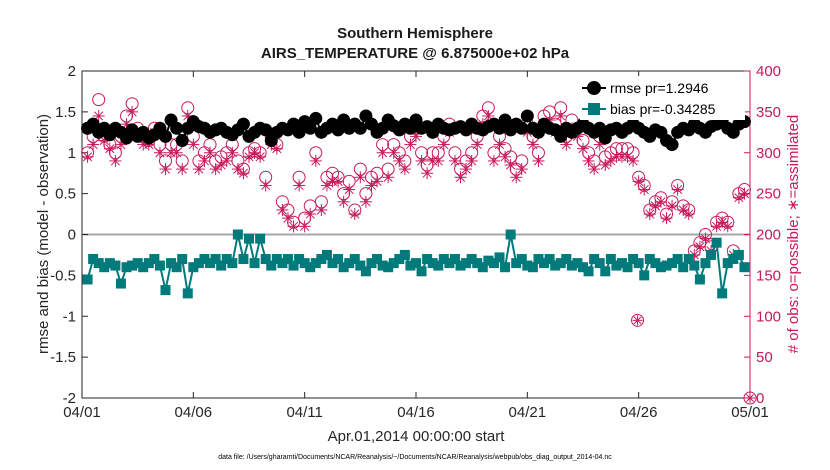 The width and height of the screenshot is (830, 470). What do you see at coordinates (65, 112) in the screenshot?
I see `y-tick-label-left: 1.5` at bounding box center [65, 112].